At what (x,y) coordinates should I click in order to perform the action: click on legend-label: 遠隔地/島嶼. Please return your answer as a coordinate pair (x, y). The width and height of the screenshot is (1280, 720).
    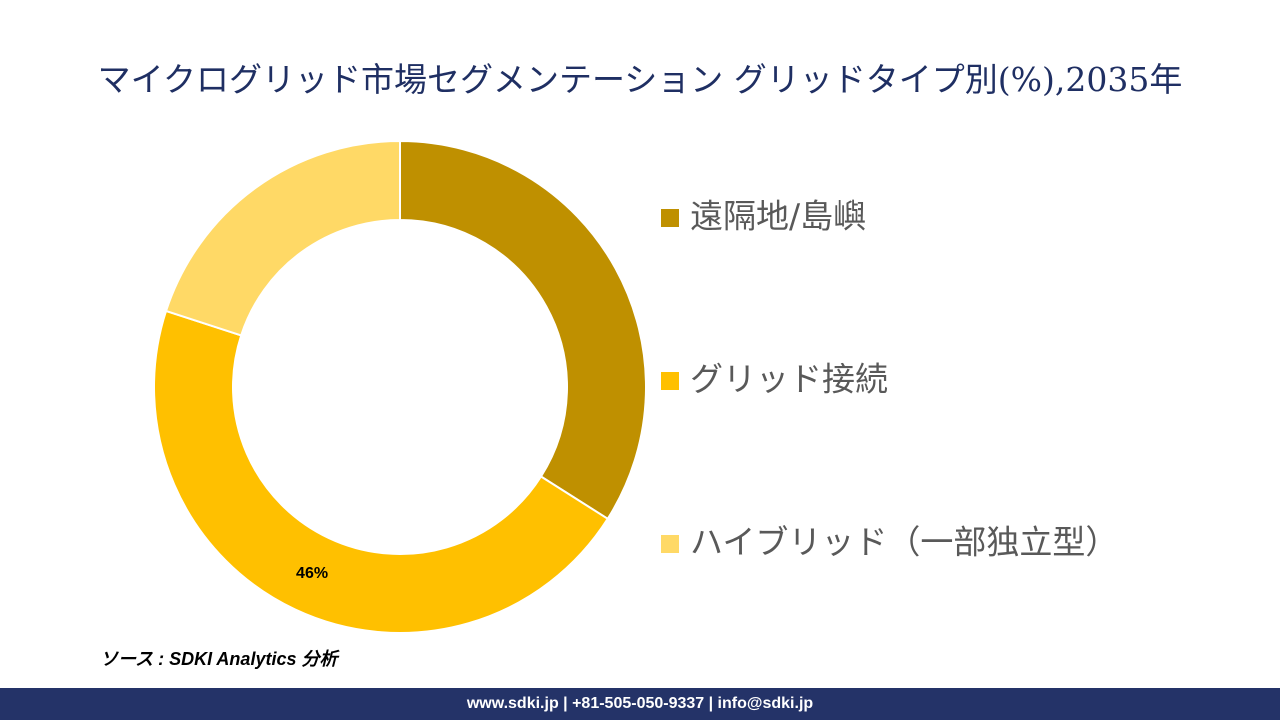
    Looking at the image, I should click on (778, 216).